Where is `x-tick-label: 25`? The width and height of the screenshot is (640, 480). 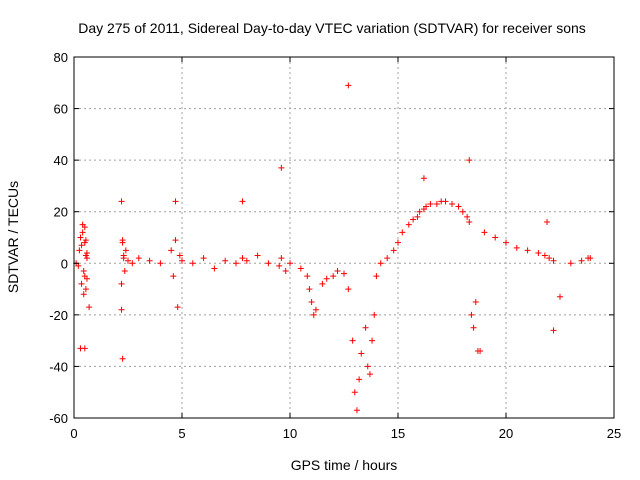
x-tick-label: 25 is located at coordinates (614, 433).